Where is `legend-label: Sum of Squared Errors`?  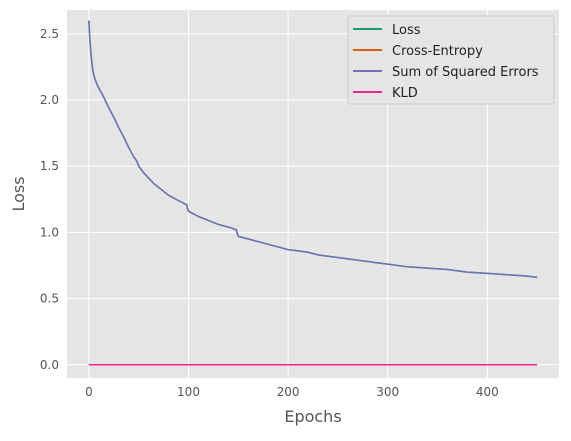
legend-label: Sum of Squared Errors is located at coordinates (465, 72).